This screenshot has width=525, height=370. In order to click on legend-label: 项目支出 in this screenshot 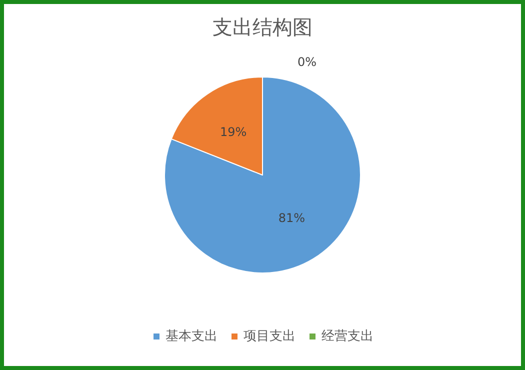, I will do `click(270, 336)`.